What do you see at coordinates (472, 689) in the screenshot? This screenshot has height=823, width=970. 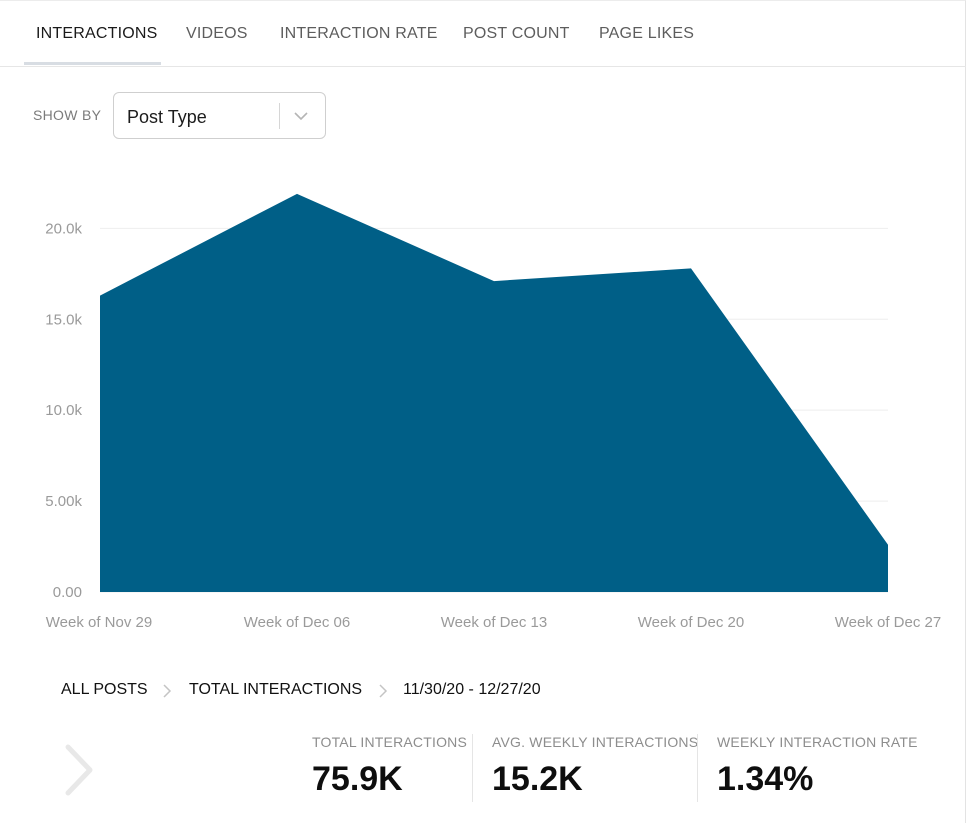 I see `breadcrumb-date-range: 11/30/20 - 12/27/20` at bounding box center [472, 689].